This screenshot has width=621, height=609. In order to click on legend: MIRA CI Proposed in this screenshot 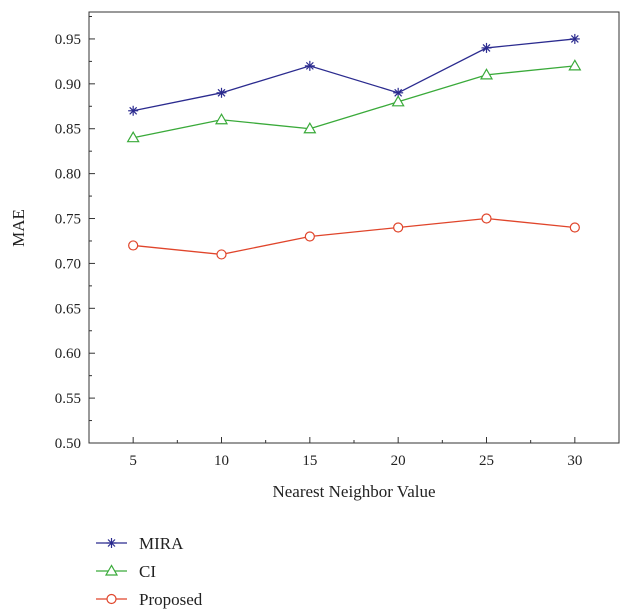, I will do `click(149, 571)`.